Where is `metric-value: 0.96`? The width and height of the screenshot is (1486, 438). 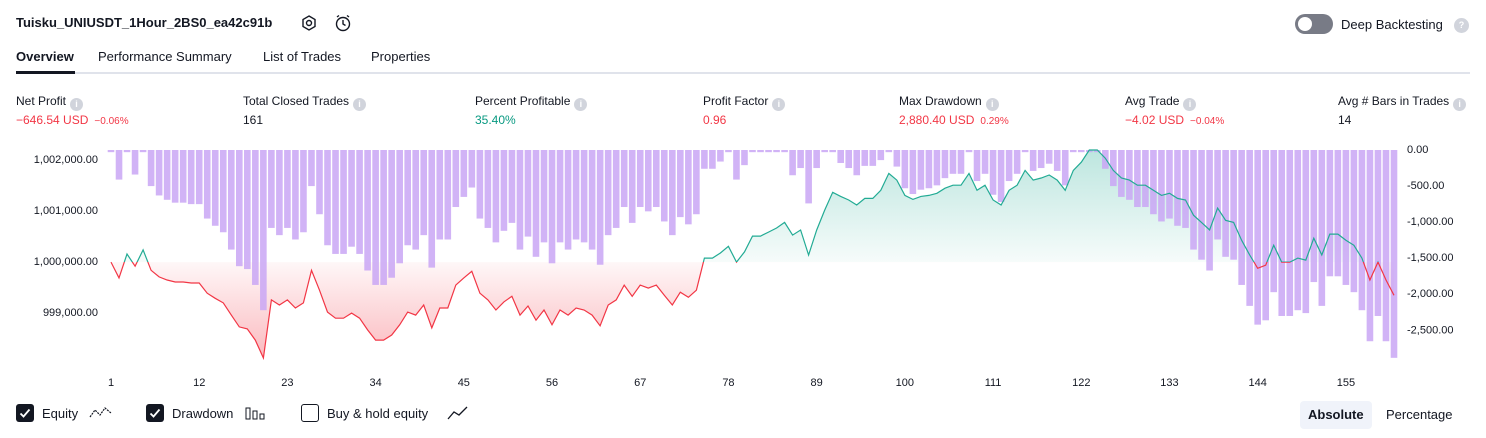
metric-value: 0.96 is located at coordinates (714, 120).